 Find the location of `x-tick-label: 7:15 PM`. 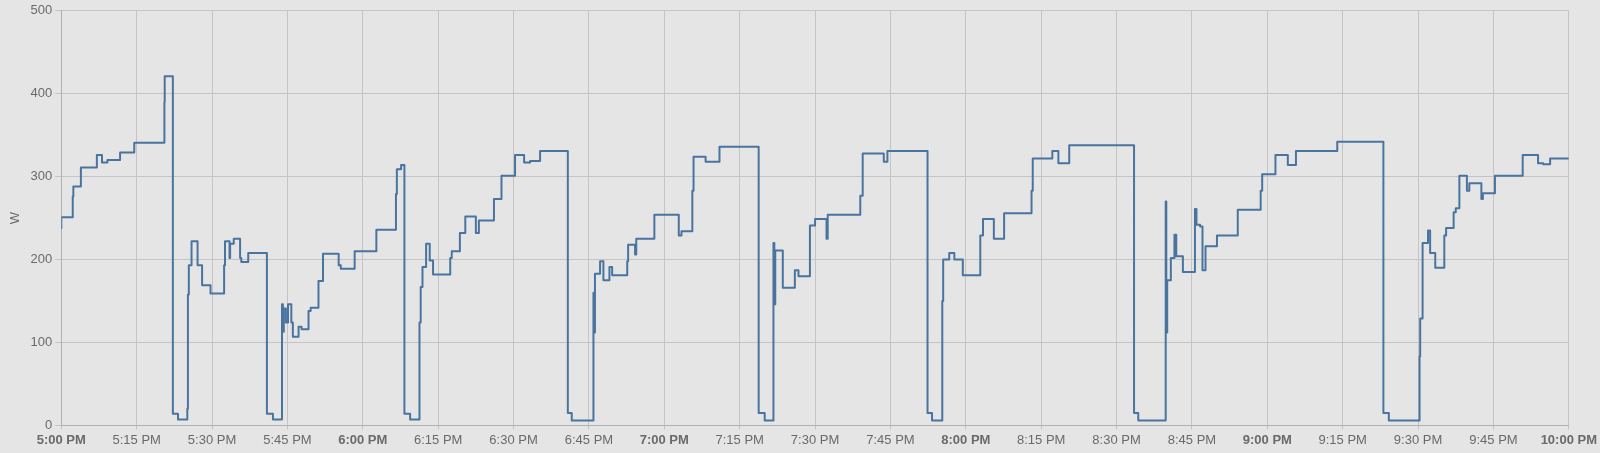

x-tick-label: 7:15 PM is located at coordinates (739, 439).